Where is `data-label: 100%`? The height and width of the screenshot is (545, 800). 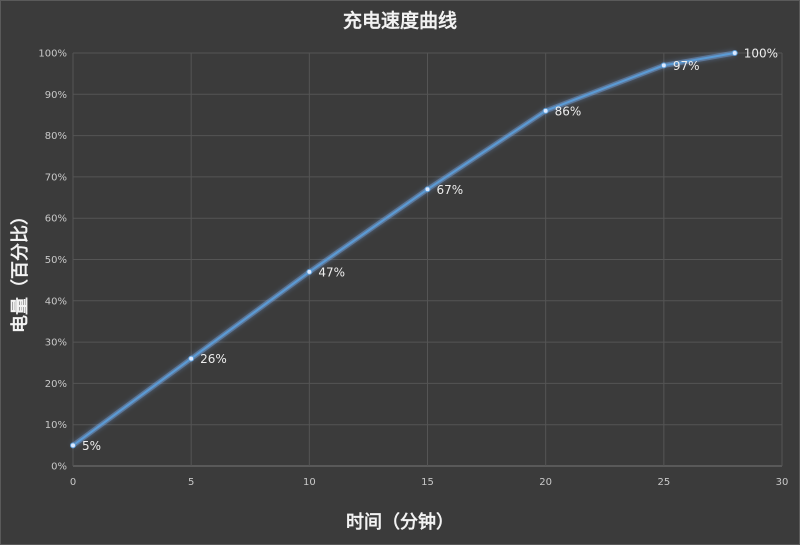 data-label: 100% is located at coordinates (761, 54).